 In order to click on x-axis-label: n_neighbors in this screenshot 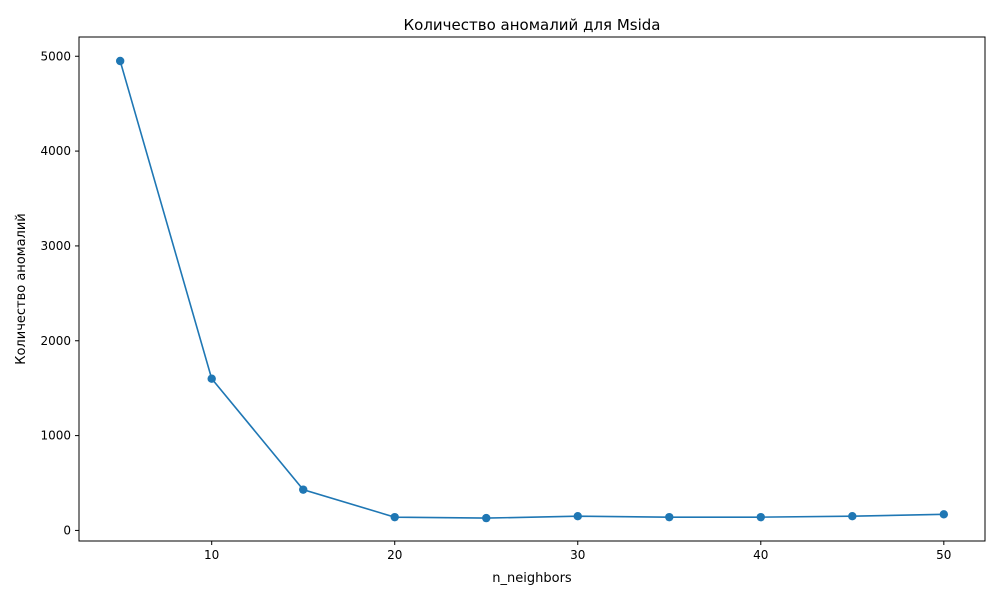, I will do `click(532, 578)`.